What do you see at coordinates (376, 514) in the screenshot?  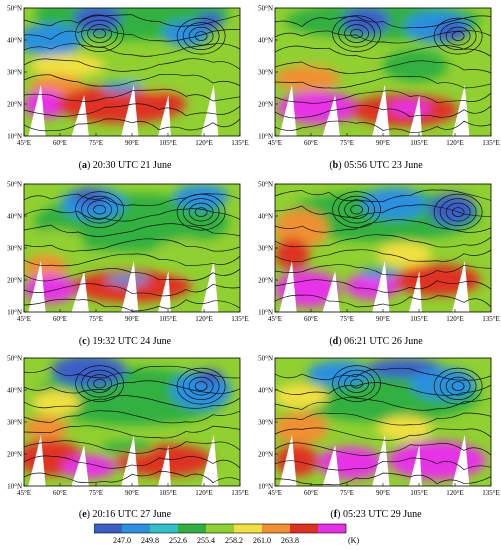 I see `caption-f: (f) 05:23 UTC 29 June` at bounding box center [376, 514].